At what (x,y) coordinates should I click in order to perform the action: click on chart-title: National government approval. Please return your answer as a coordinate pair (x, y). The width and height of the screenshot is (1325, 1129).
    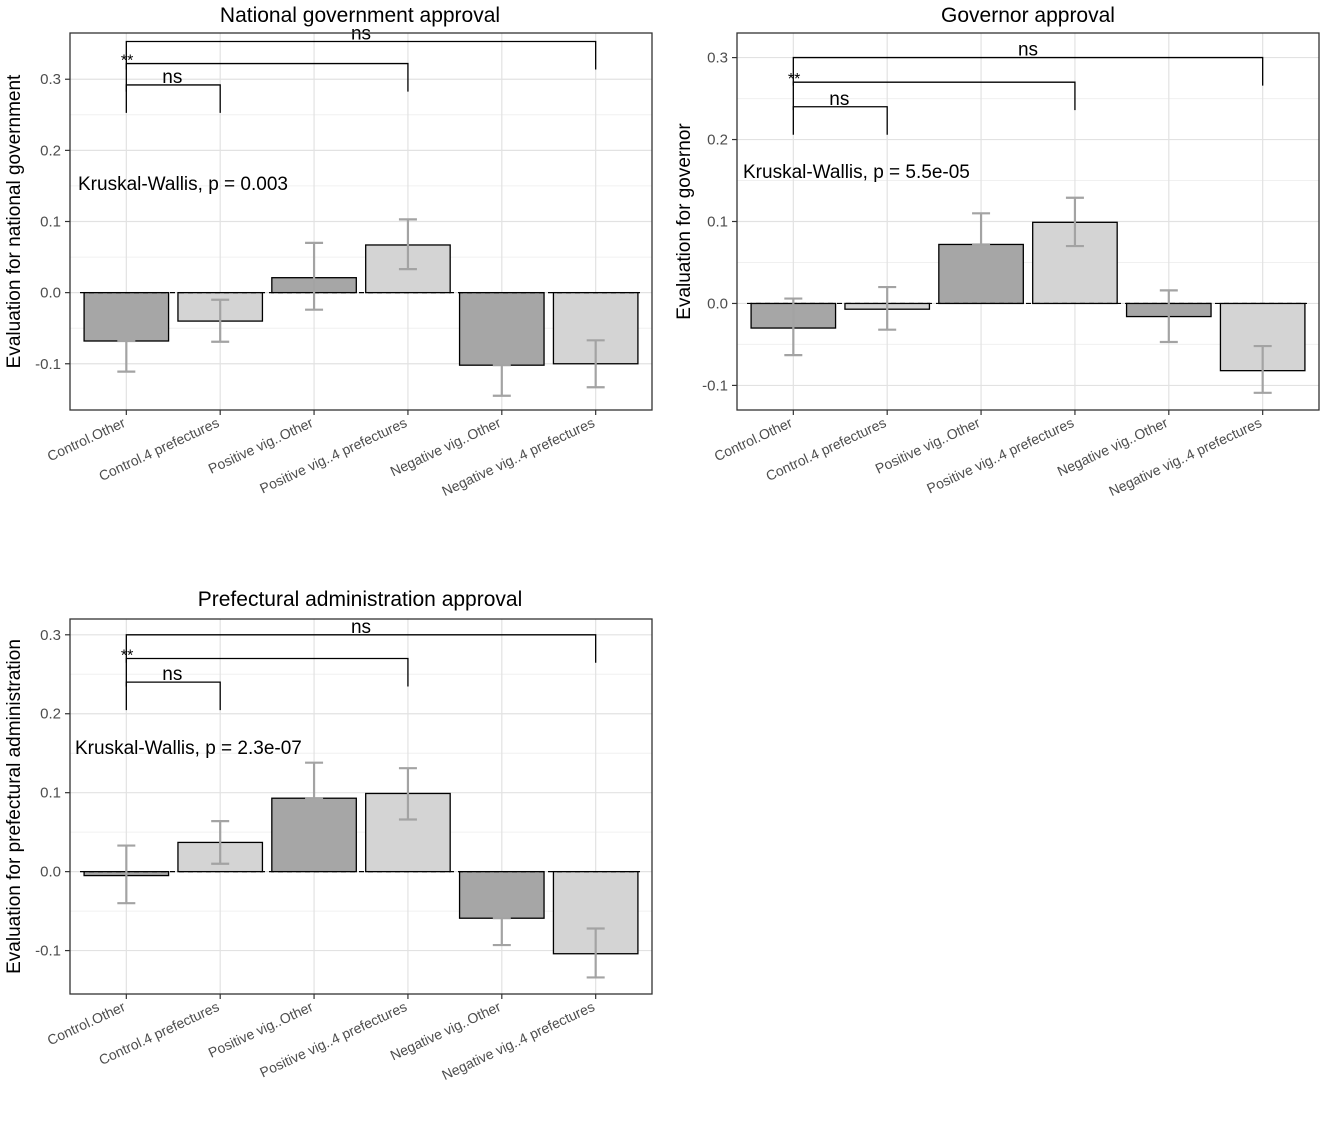
    Looking at the image, I should click on (360, 15).